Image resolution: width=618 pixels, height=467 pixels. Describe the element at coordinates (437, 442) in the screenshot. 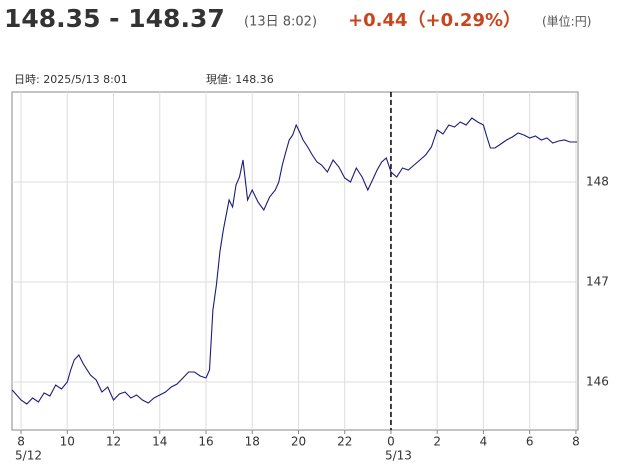

I see `x-tick-label: 2` at that location.